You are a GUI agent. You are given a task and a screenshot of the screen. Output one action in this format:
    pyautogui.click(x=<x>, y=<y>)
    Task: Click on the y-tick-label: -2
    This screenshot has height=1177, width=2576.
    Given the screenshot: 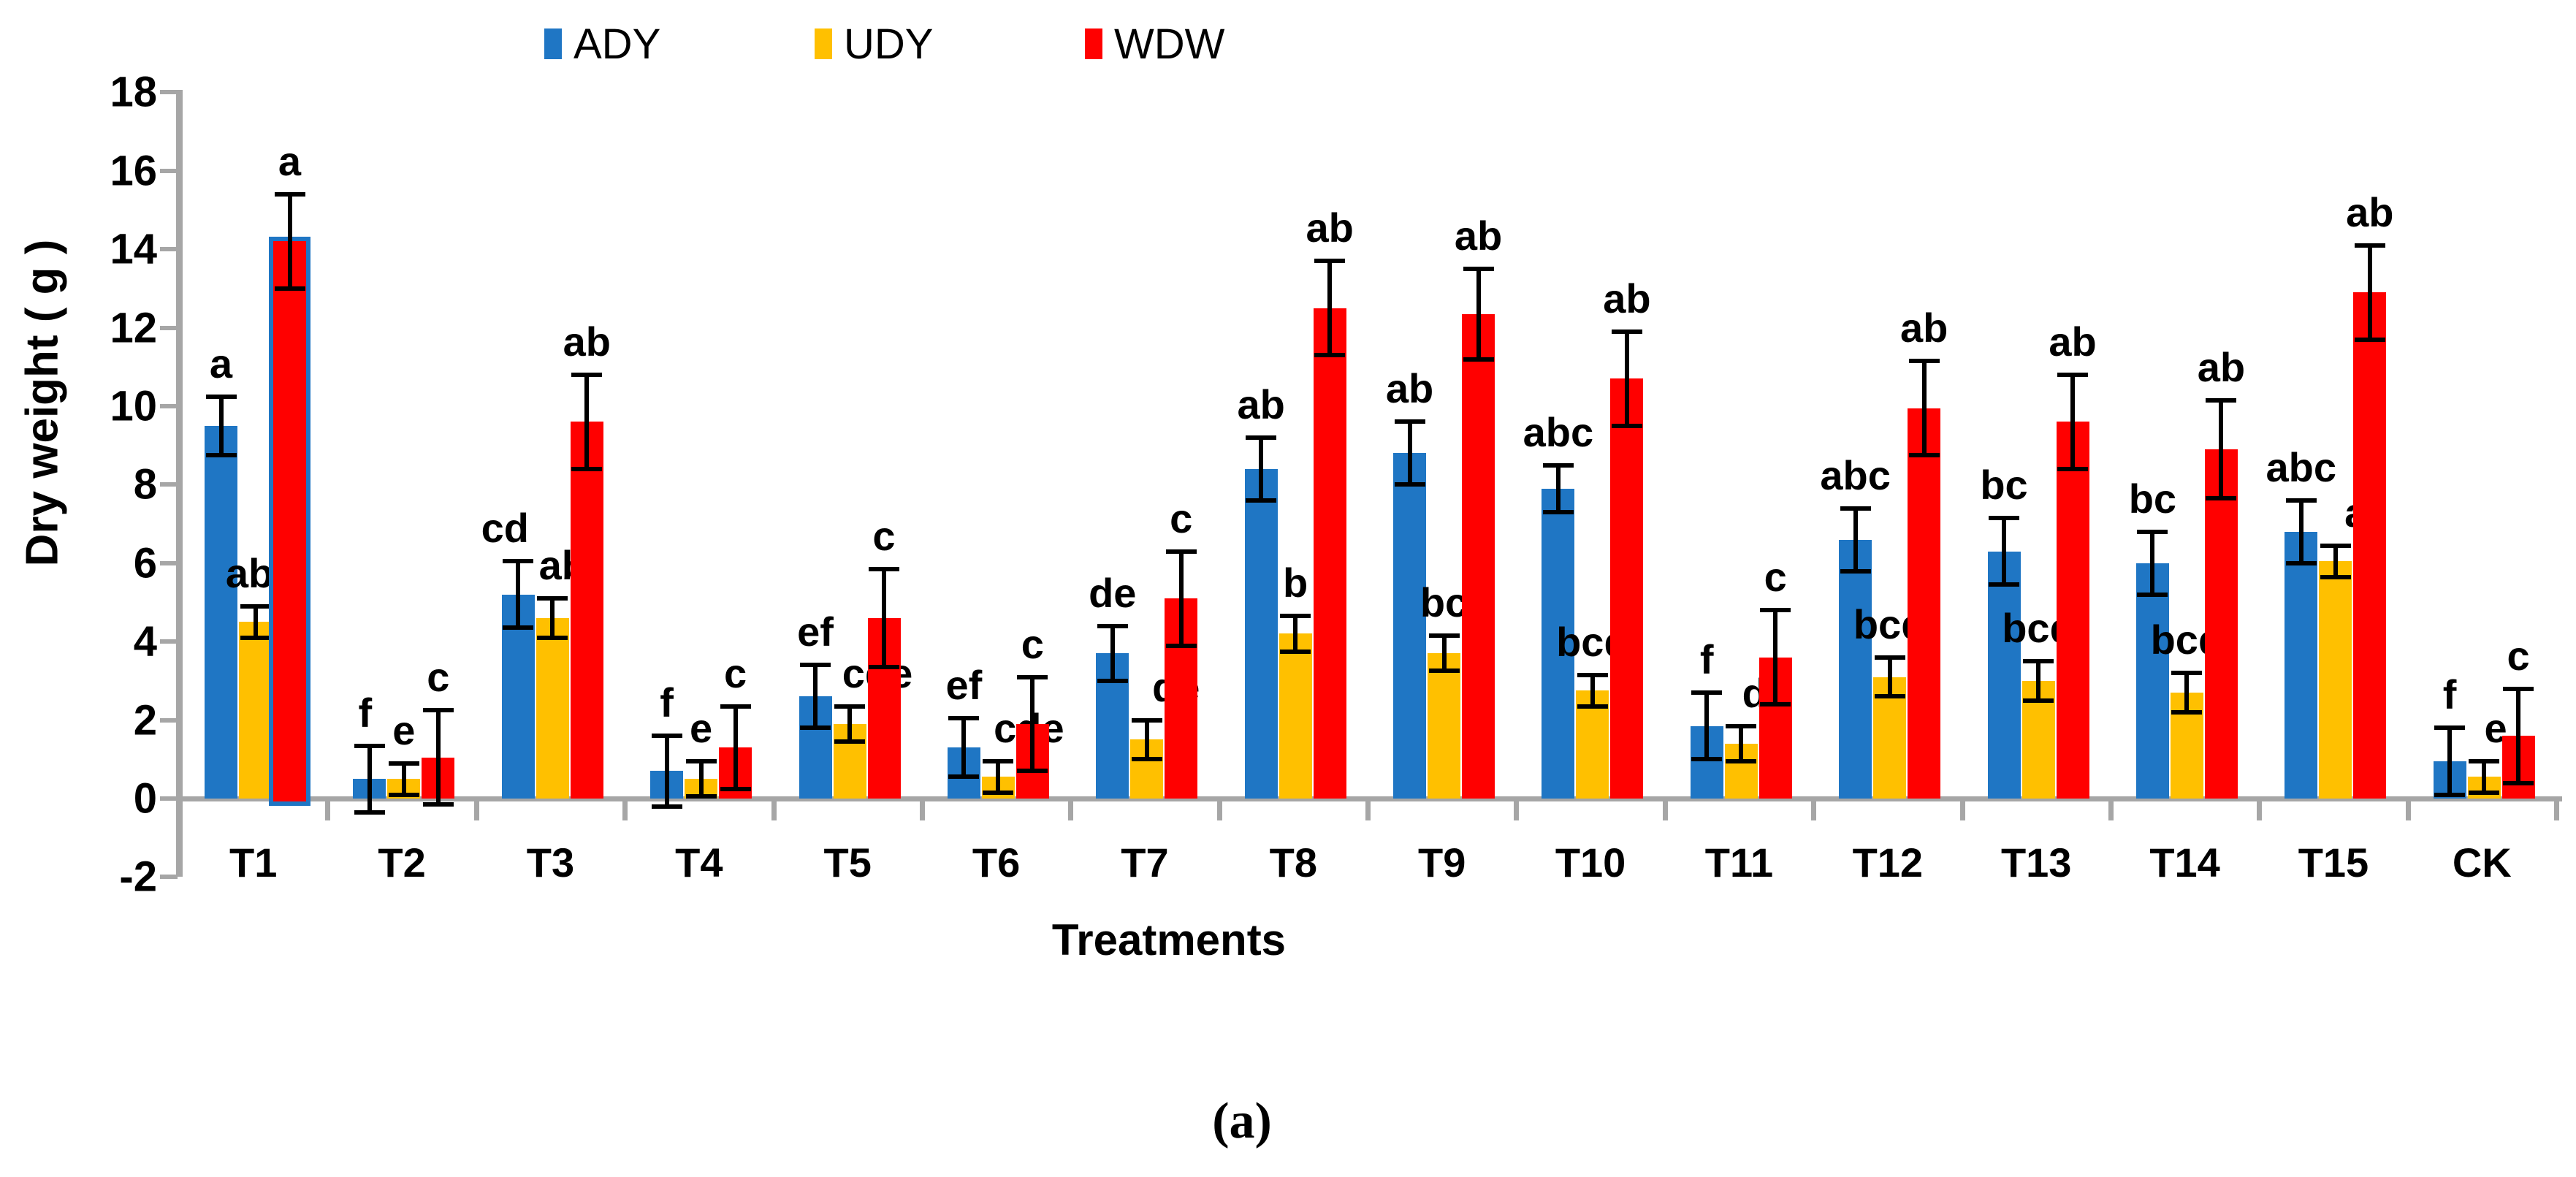 What is the action you would take?
    pyautogui.click(x=138, y=877)
    